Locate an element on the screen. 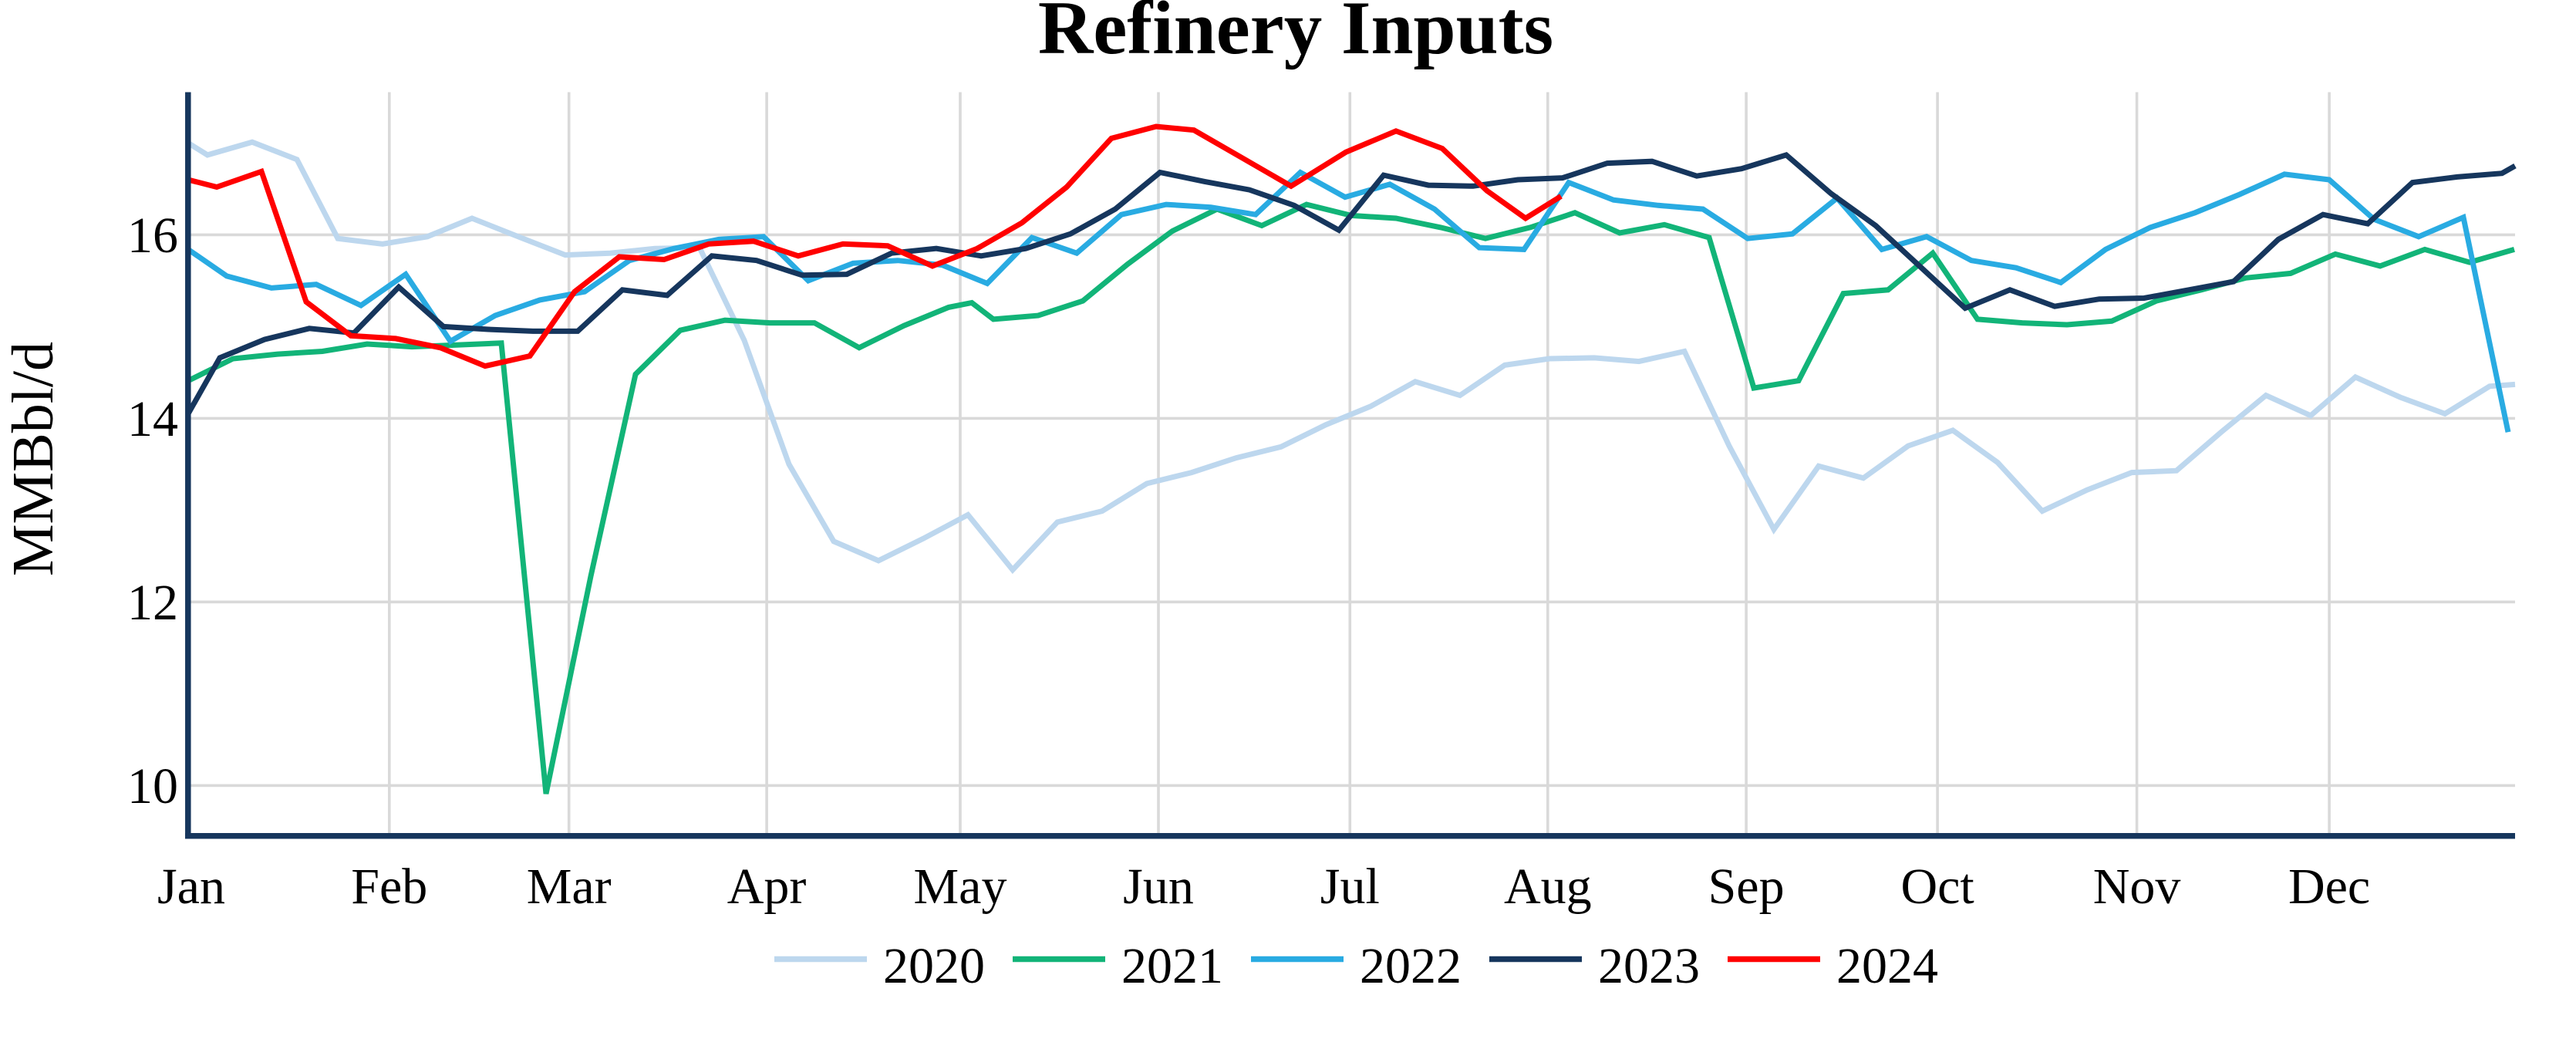 Image resolution: width=2576 pixels, height=1049 pixels. svg-text: 2022 is located at coordinates (1411, 966).